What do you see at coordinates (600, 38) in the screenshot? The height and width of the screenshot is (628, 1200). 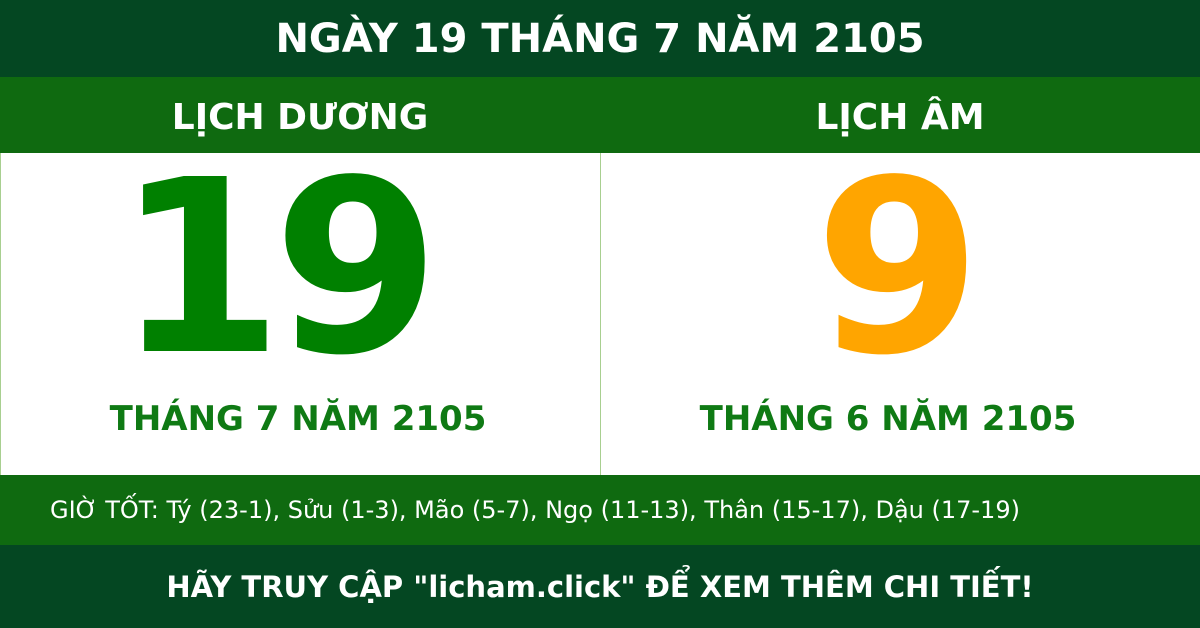 I see `page-title: NGÀY 19 THÁNG 7 NĂM 2105` at bounding box center [600, 38].